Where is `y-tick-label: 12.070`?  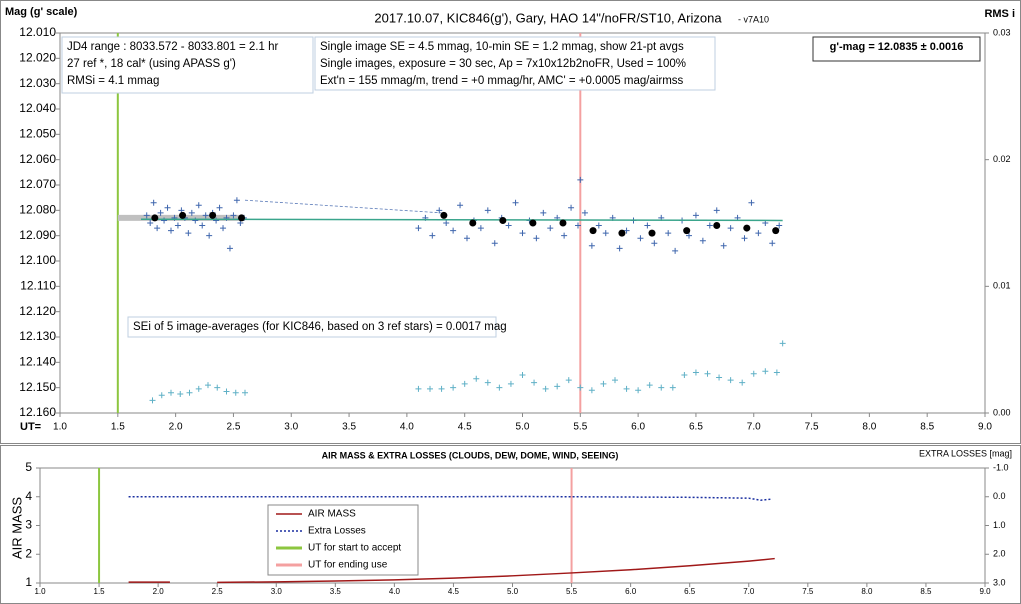
y-tick-label: 12.070 is located at coordinates (37, 184).